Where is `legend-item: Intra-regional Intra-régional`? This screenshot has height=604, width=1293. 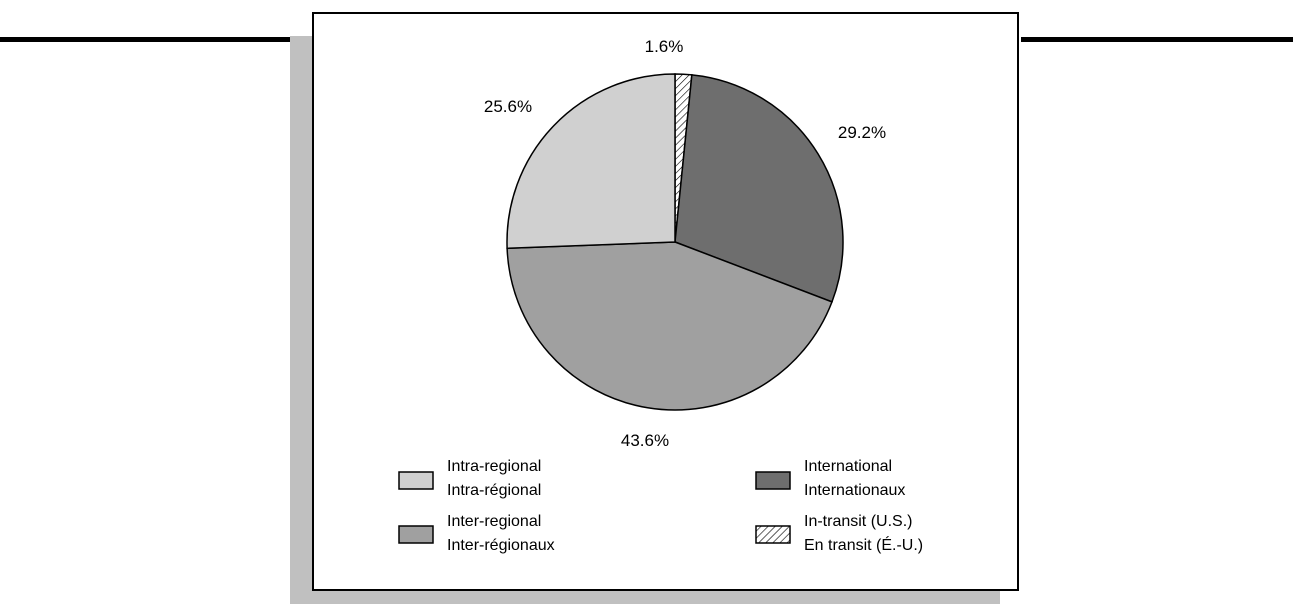 legend-item: Intra-regional Intra-régional is located at coordinates (469, 478).